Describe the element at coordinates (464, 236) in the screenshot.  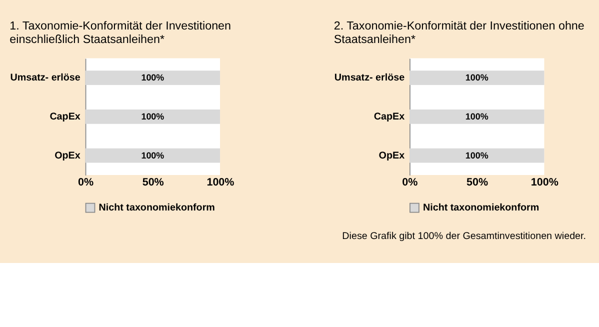
I see `text: Diese Grafik gibt 100% der Gesamtinvestitionen wieder.` at that location.